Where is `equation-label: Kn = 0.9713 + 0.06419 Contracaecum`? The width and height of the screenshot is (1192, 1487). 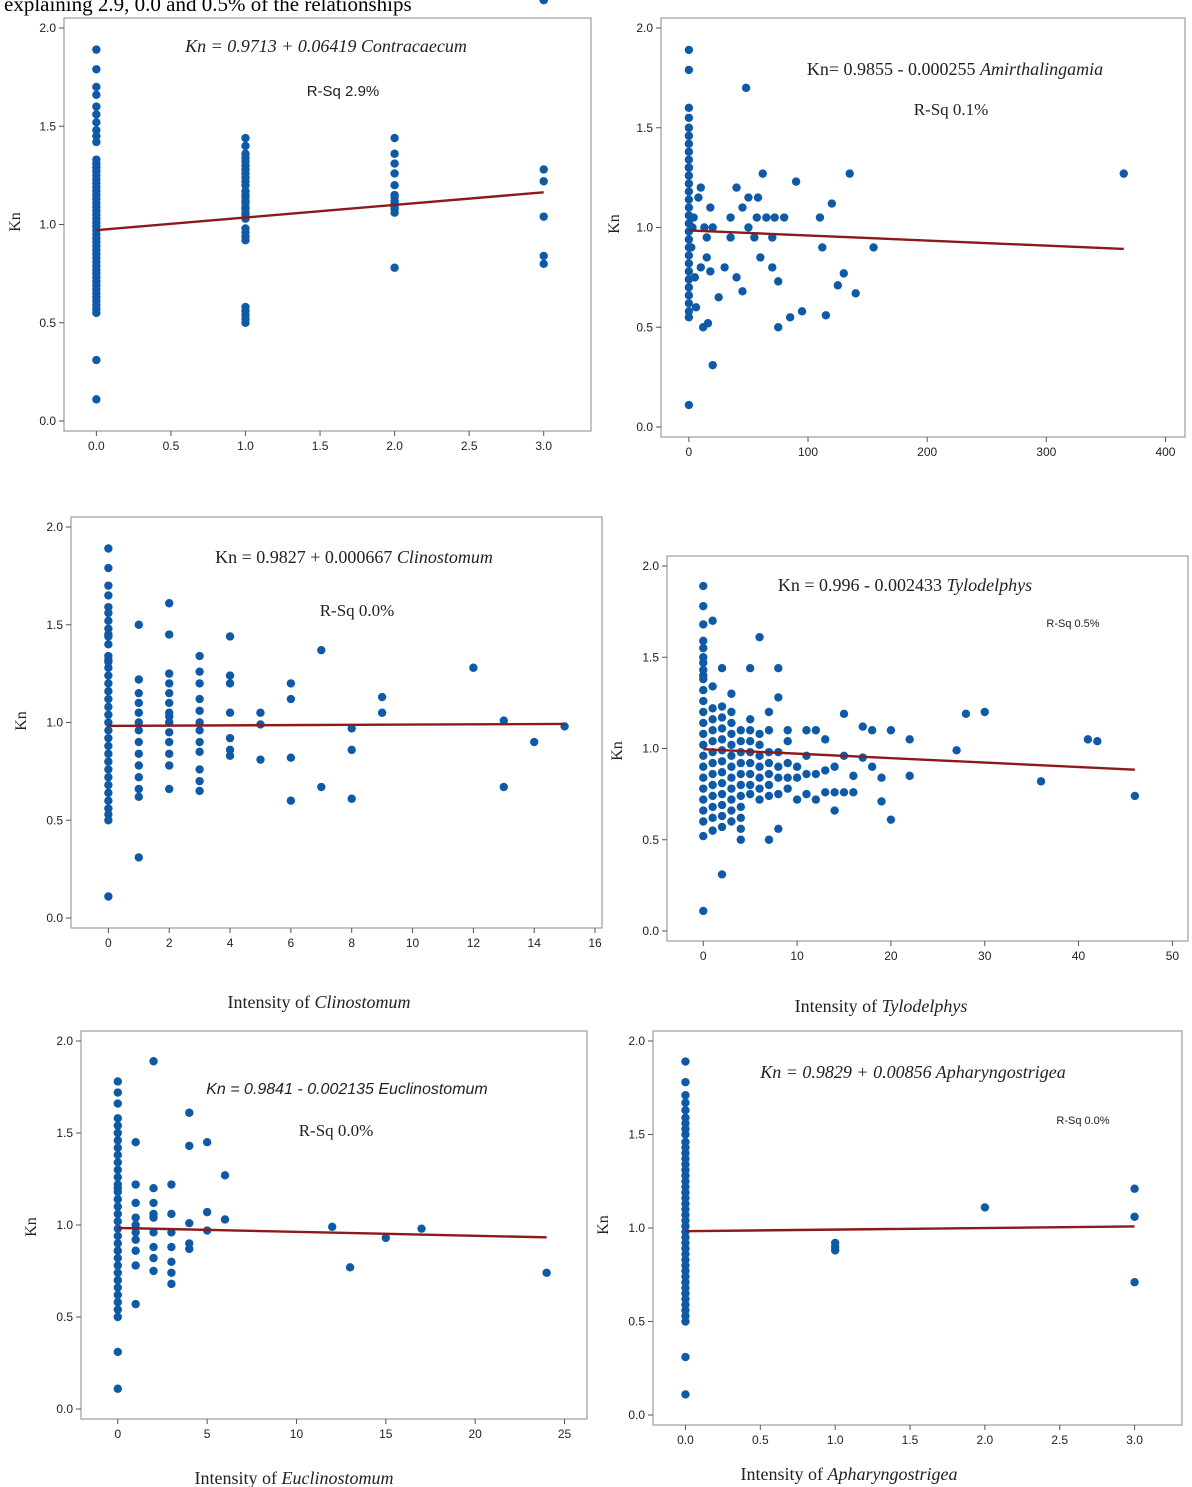
equation-label: Kn = 0.9713 + 0.06419 Contracaecum is located at coordinates (325, 46).